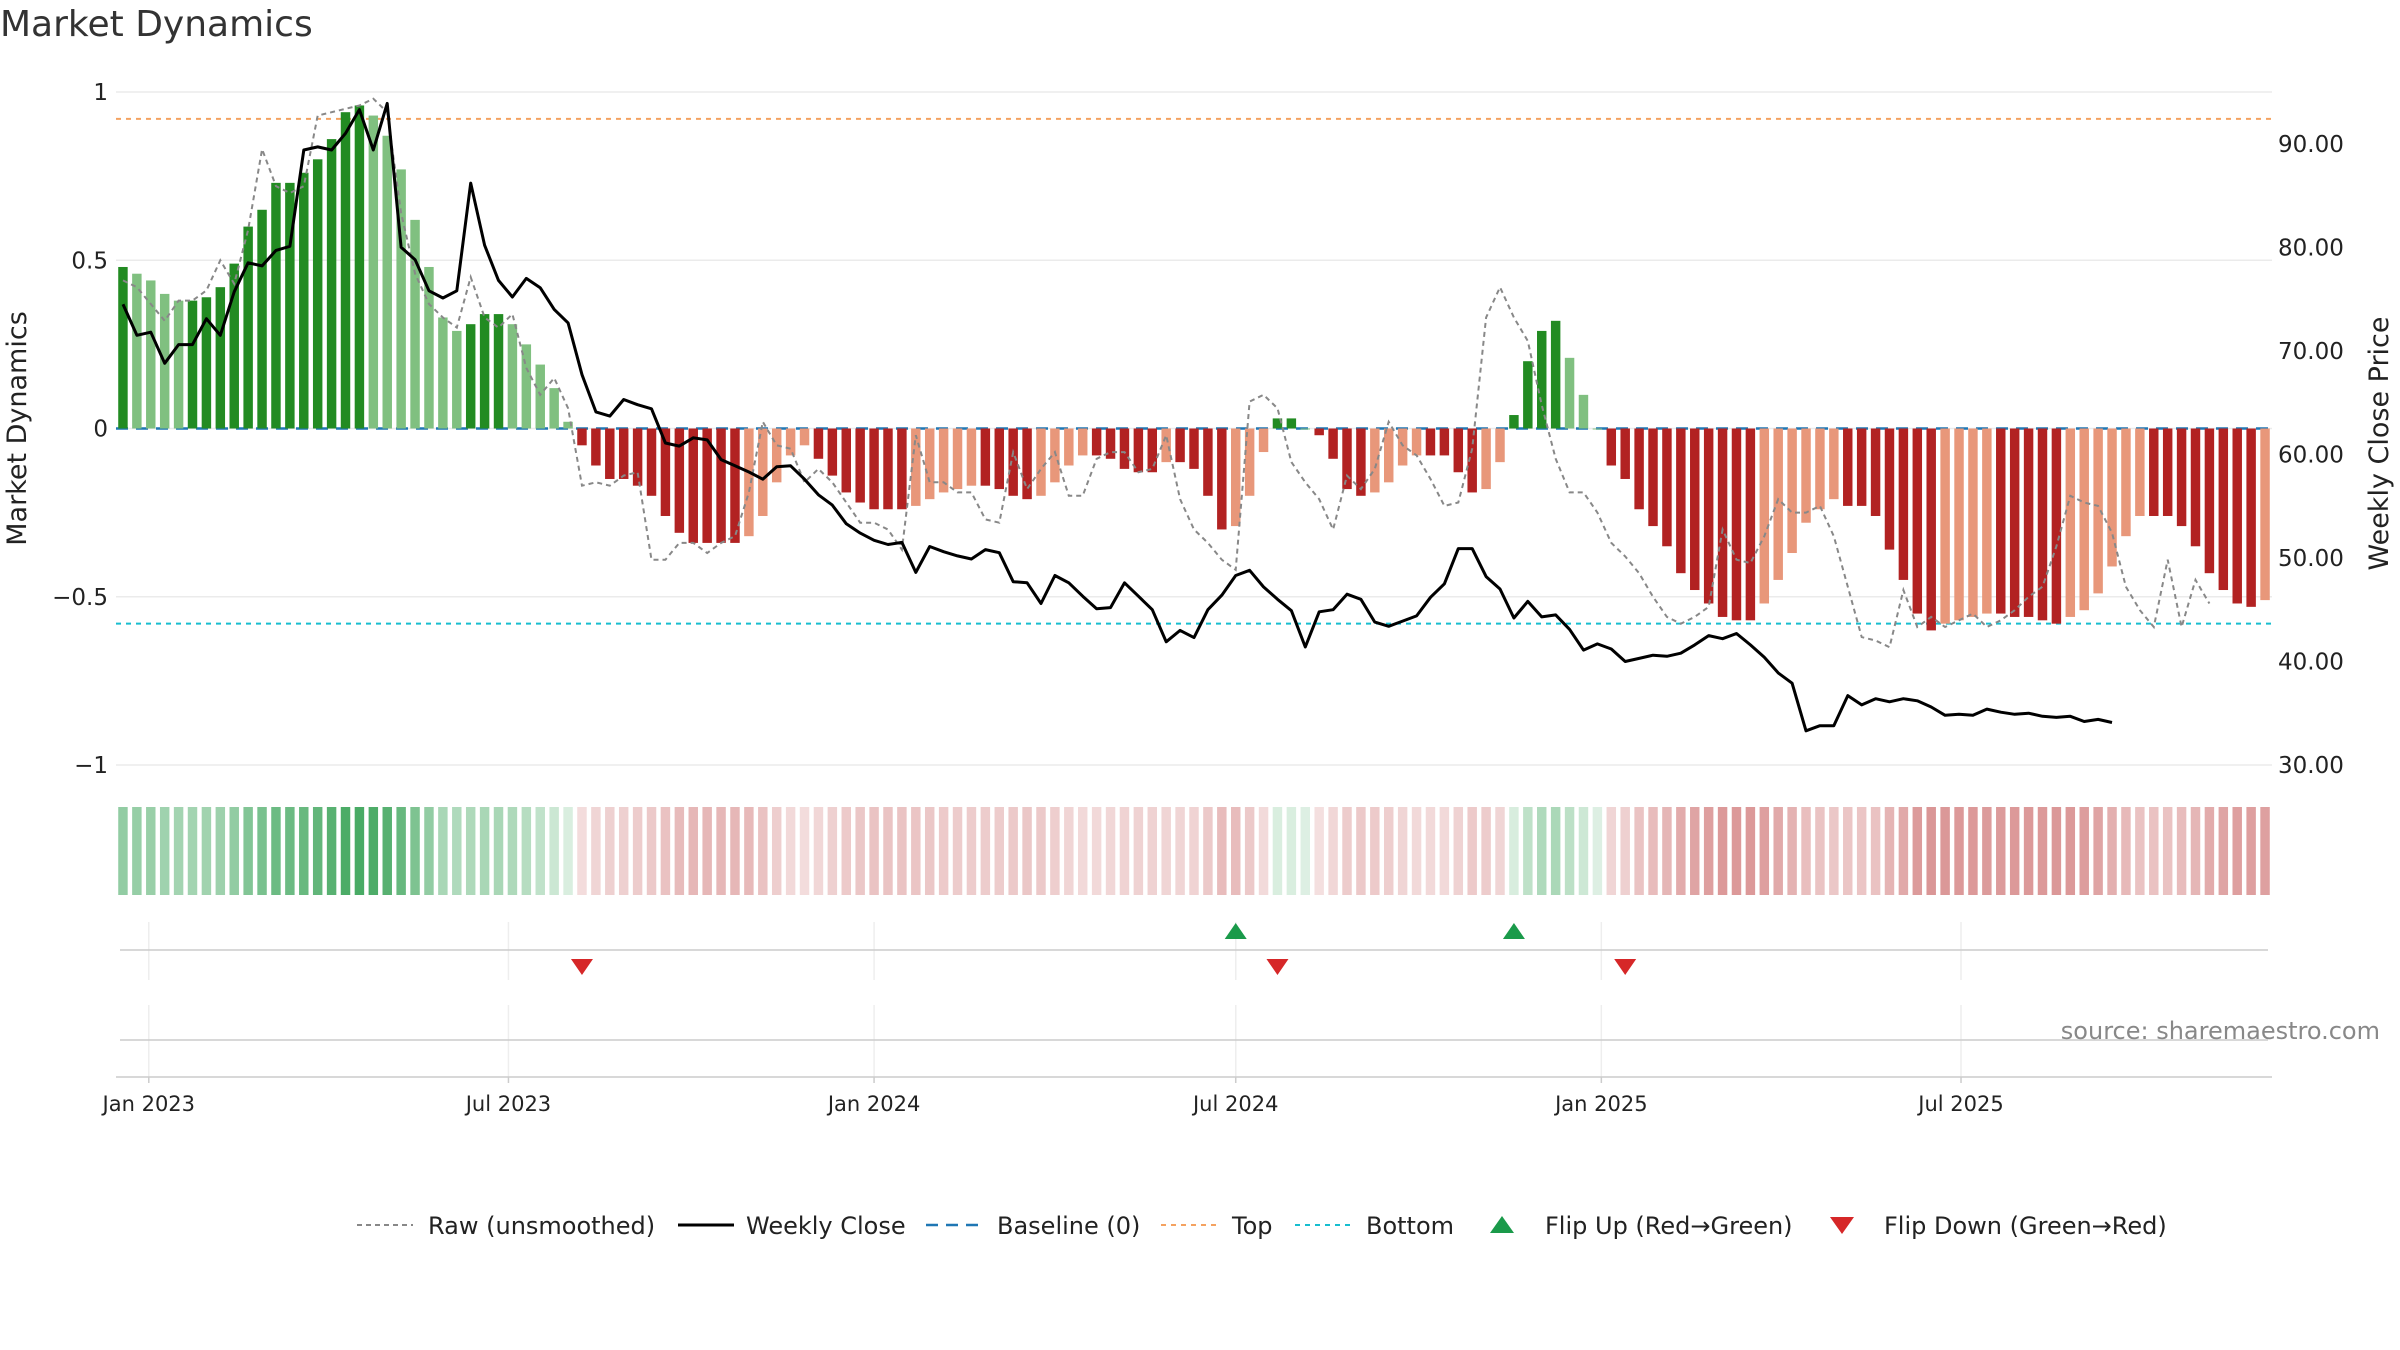 The width and height of the screenshot is (2400, 1350). What do you see at coordinates (2311, 352) in the screenshot?
I see `y2-tick-label: 70.00` at bounding box center [2311, 352].